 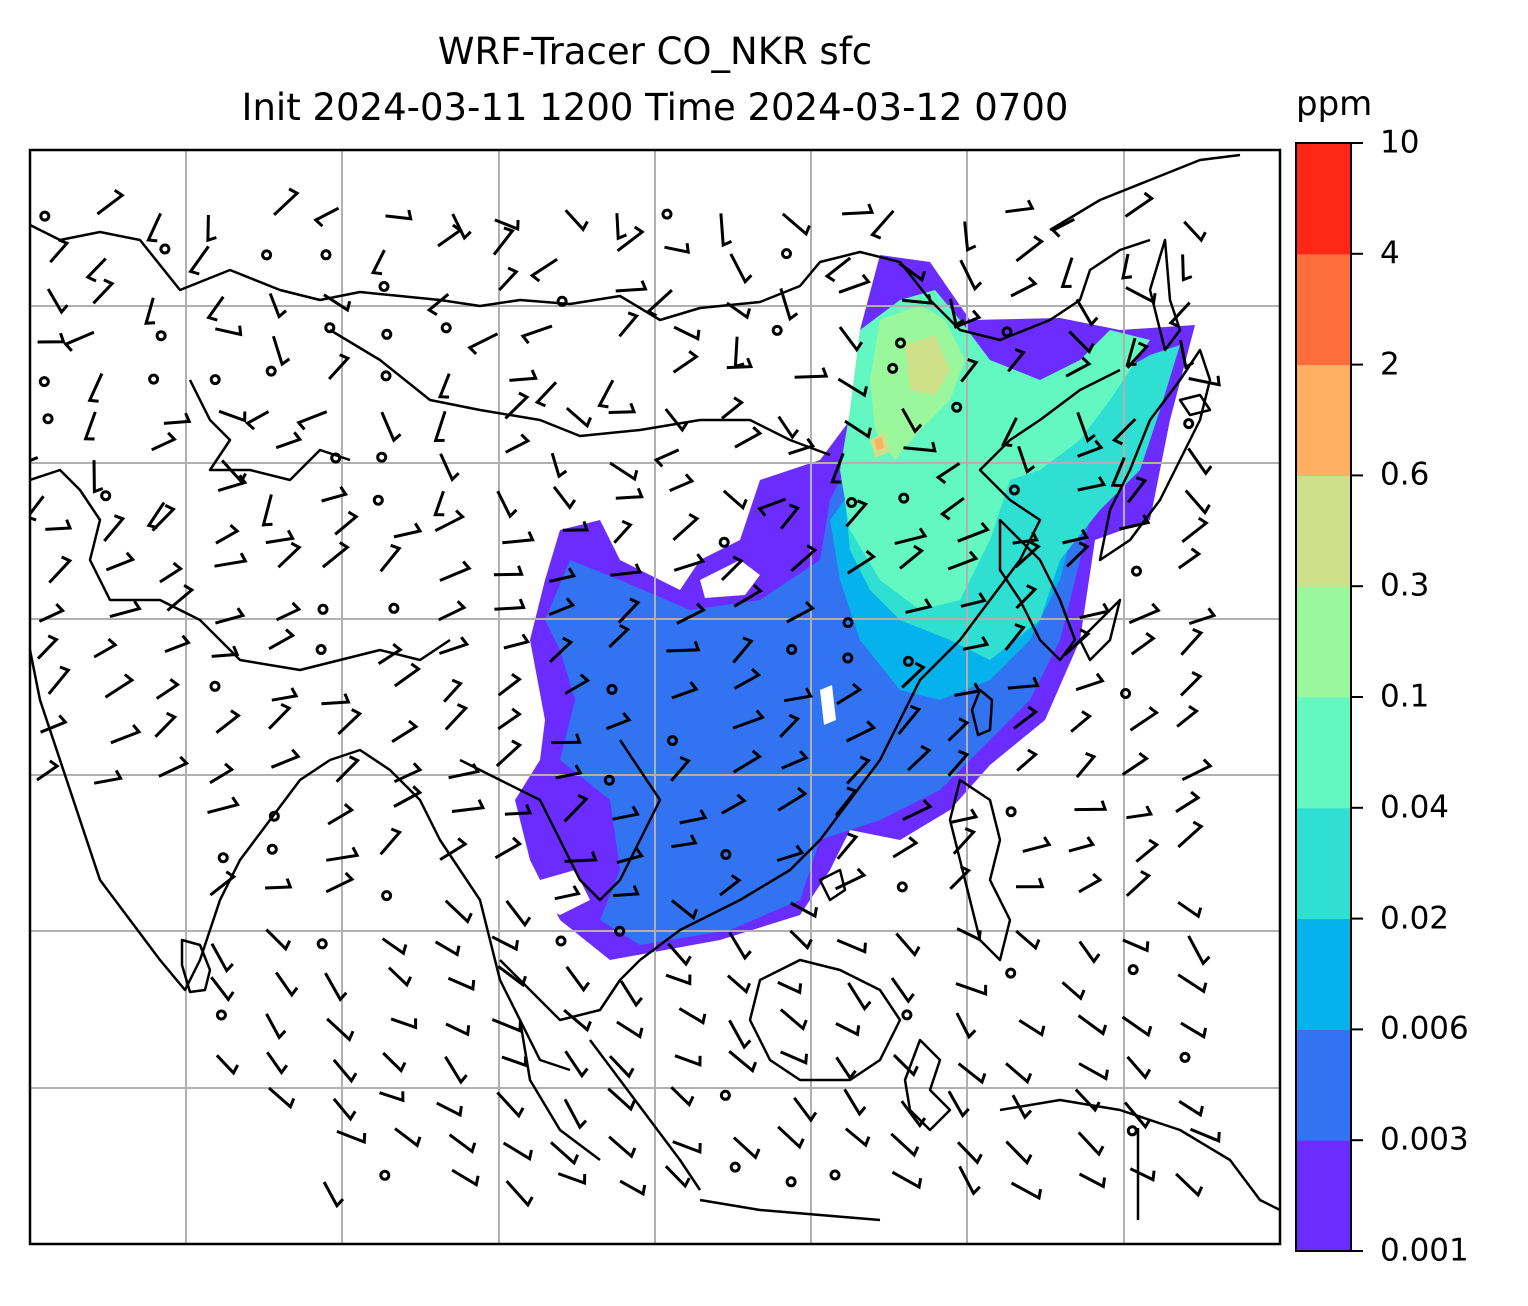 I want to click on colorbar-tick-label: 4, so click(x=1390, y=253).